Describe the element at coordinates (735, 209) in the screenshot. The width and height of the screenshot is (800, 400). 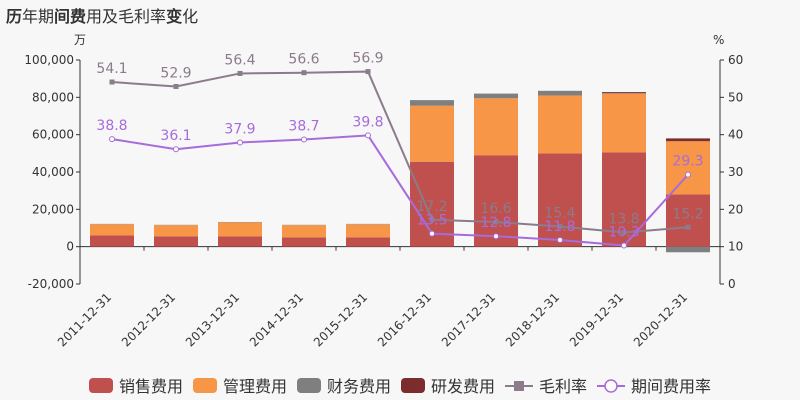
I see `right-tick-label: 20` at that location.